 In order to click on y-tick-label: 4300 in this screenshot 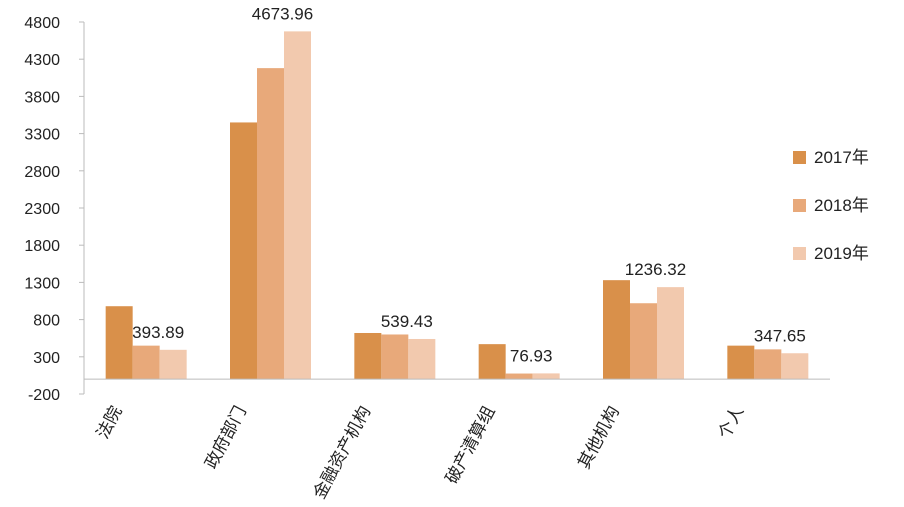, I will do `click(42, 60)`.